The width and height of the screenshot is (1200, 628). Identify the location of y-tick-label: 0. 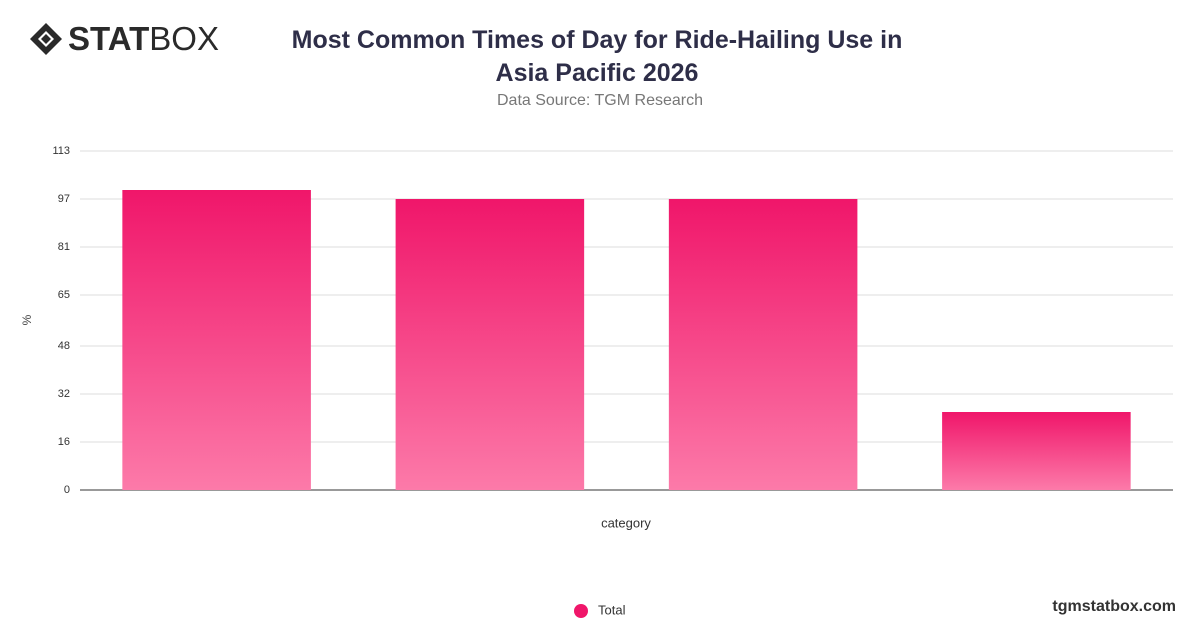
(67, 490).